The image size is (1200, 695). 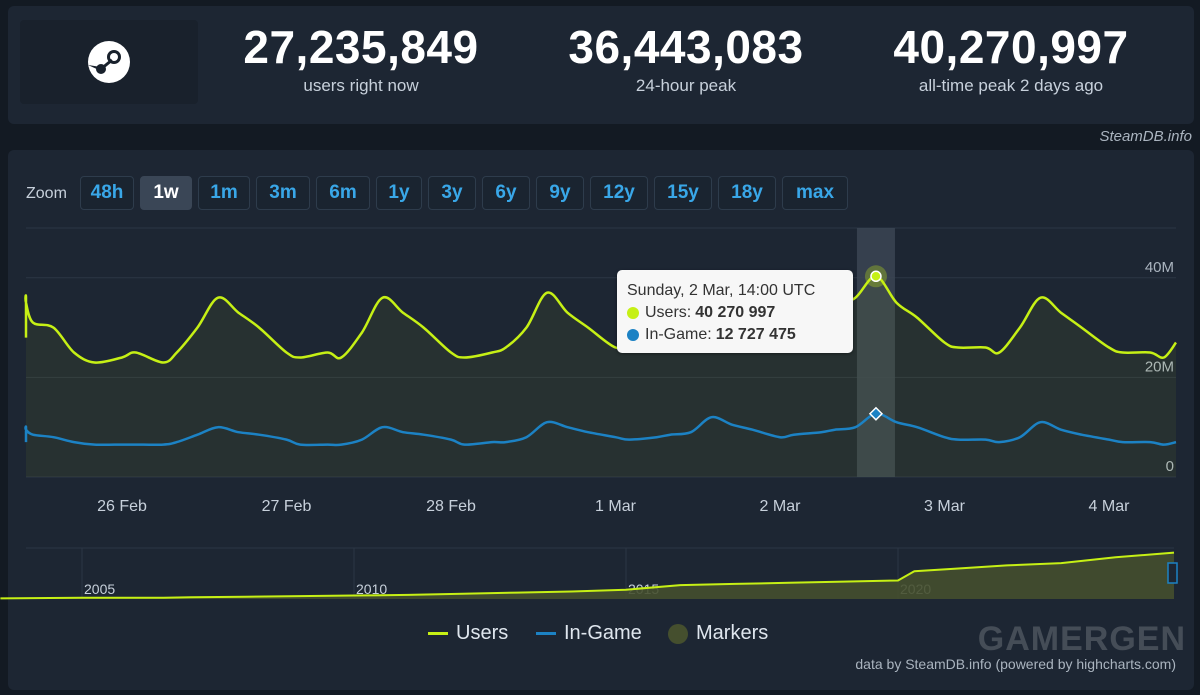 I want to click on stat-current-users: 27,235,849 users right now, so click(x=361, y=59).